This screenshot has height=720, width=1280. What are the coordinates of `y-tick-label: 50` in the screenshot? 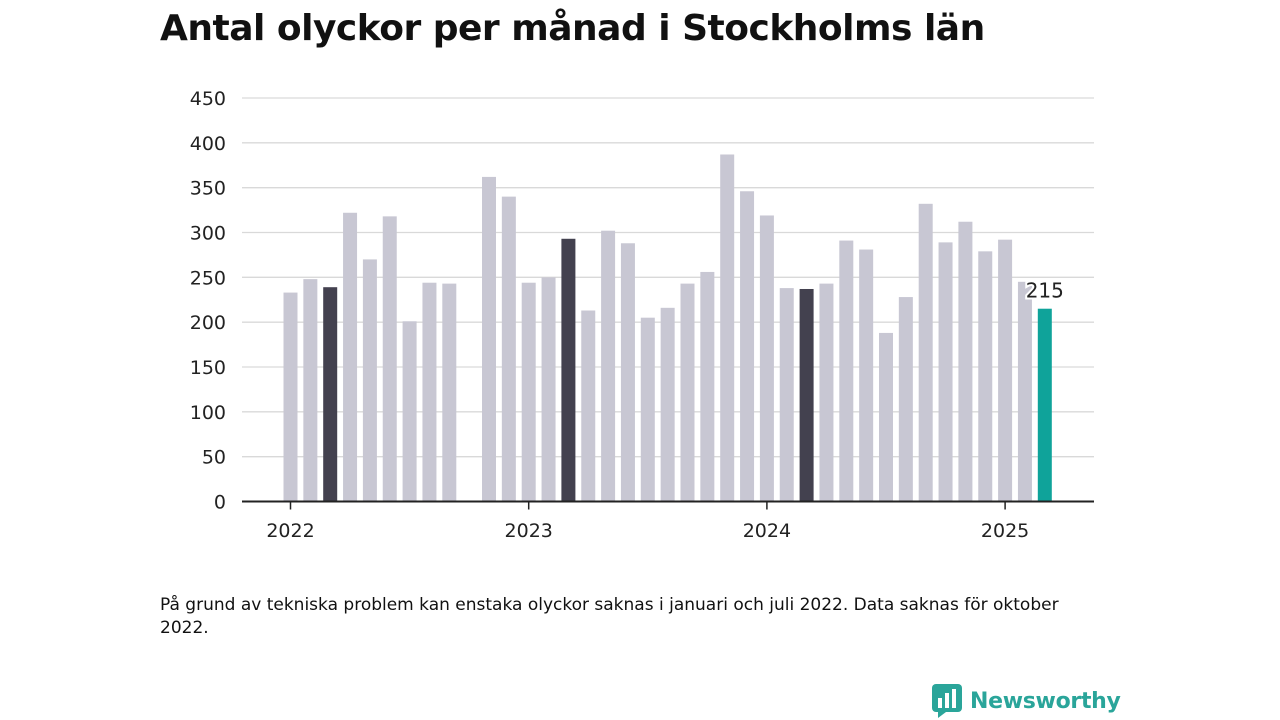 It's located at (214, 458).